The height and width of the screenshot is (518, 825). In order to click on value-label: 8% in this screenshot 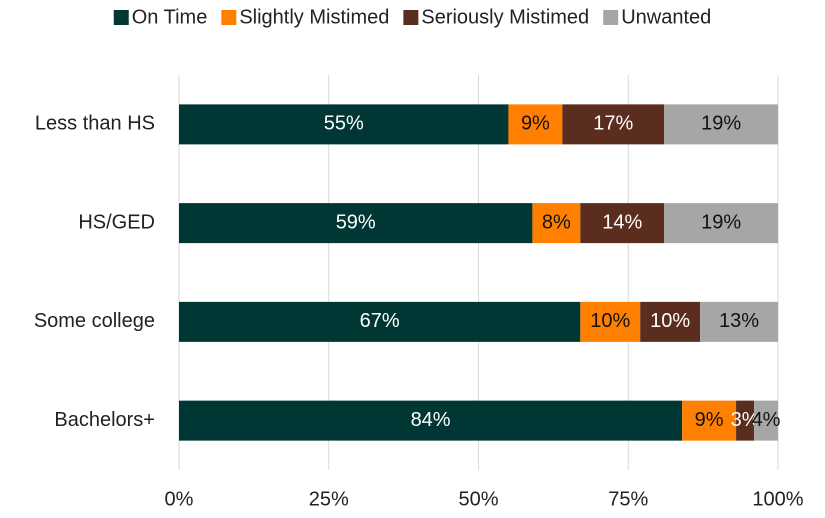, I will do `click(556, 222)`.